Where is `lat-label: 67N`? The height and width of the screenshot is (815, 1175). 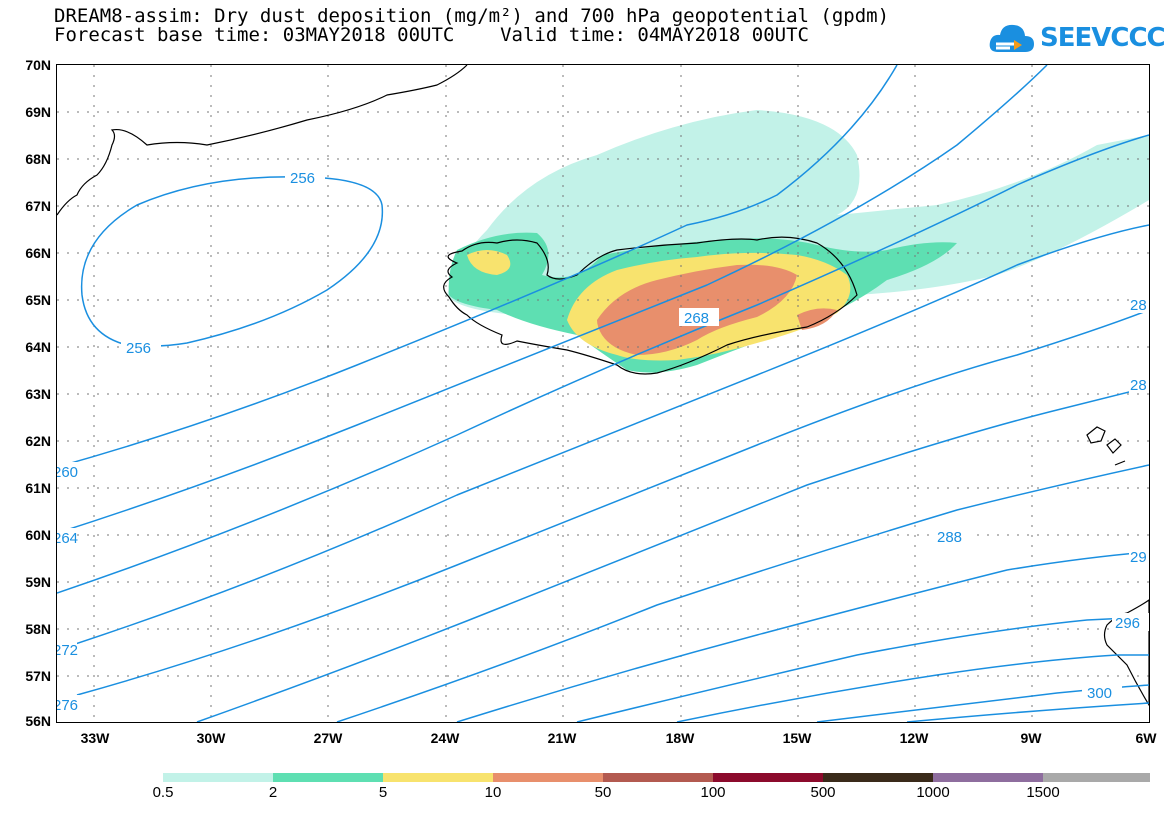 lat-label: 67N is located at coordinates (38, 206).